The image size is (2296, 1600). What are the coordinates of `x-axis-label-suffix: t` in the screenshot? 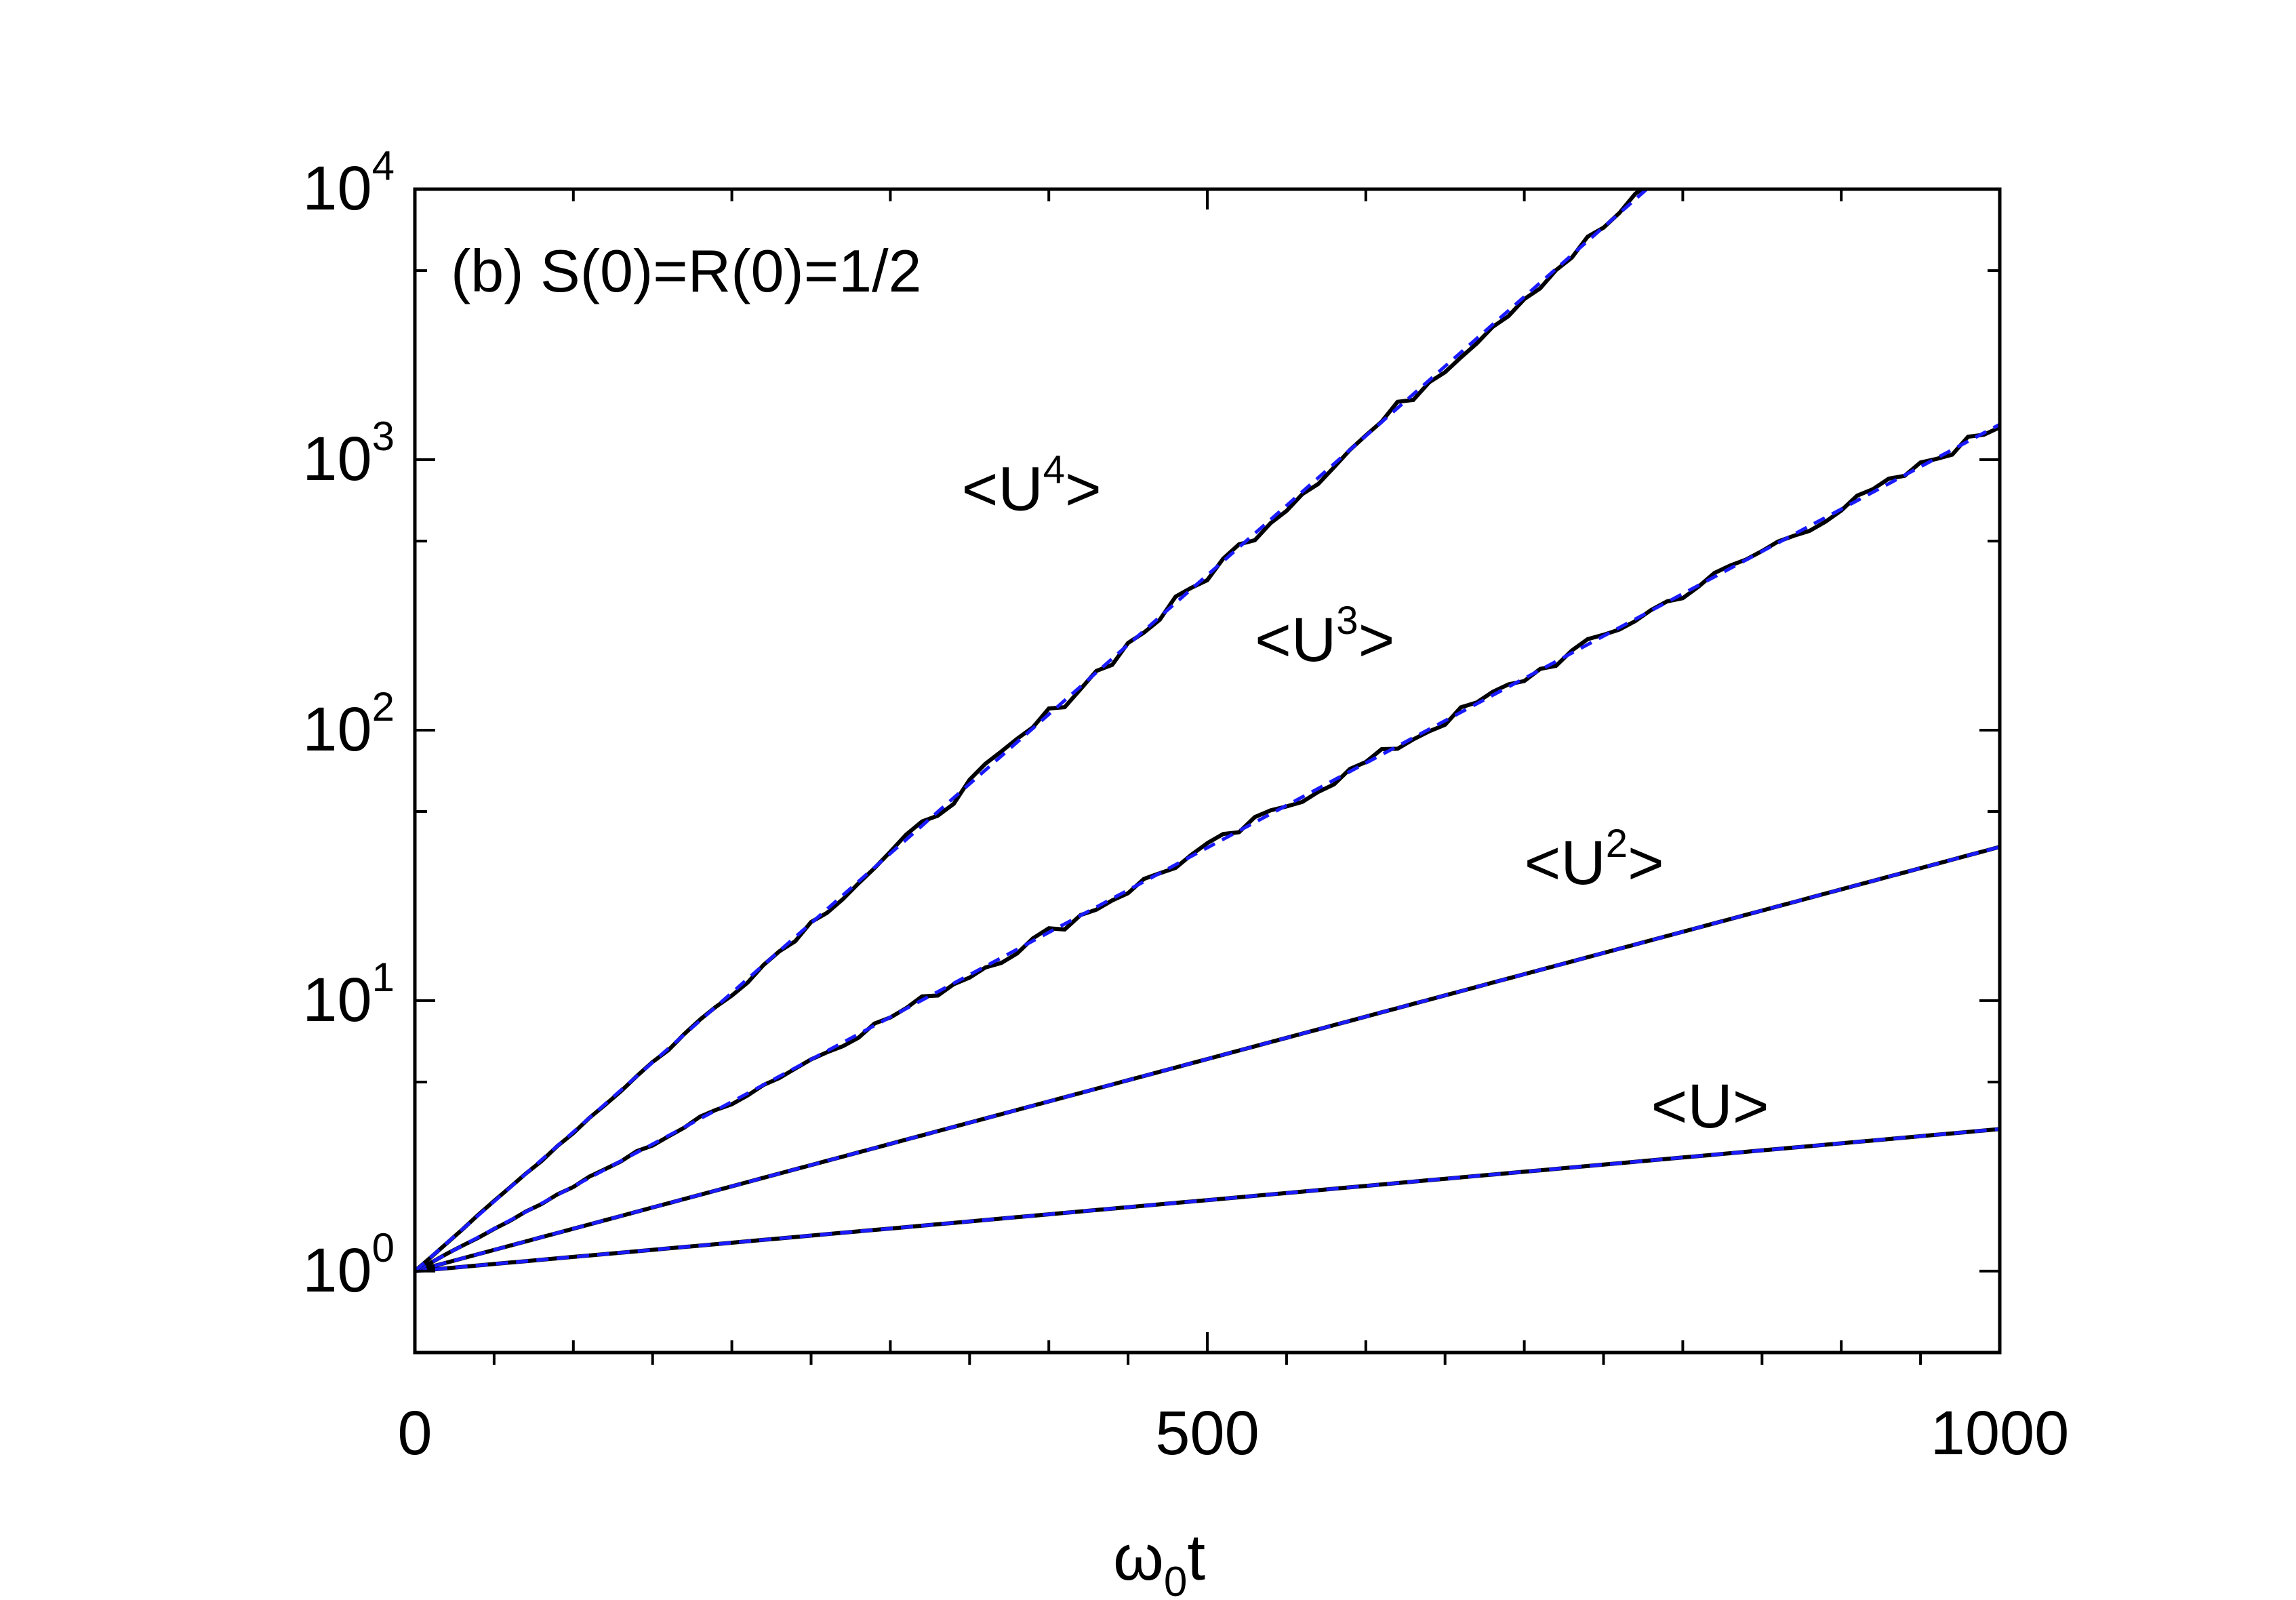 It's located at (1196, 1557).